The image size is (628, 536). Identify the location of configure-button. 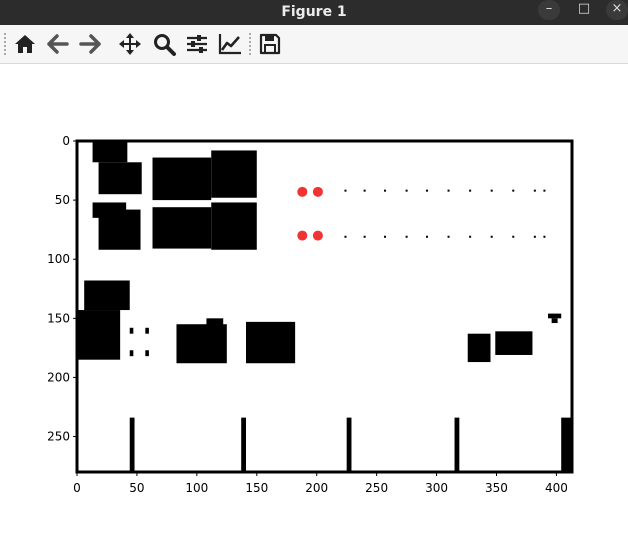
(197, 44).